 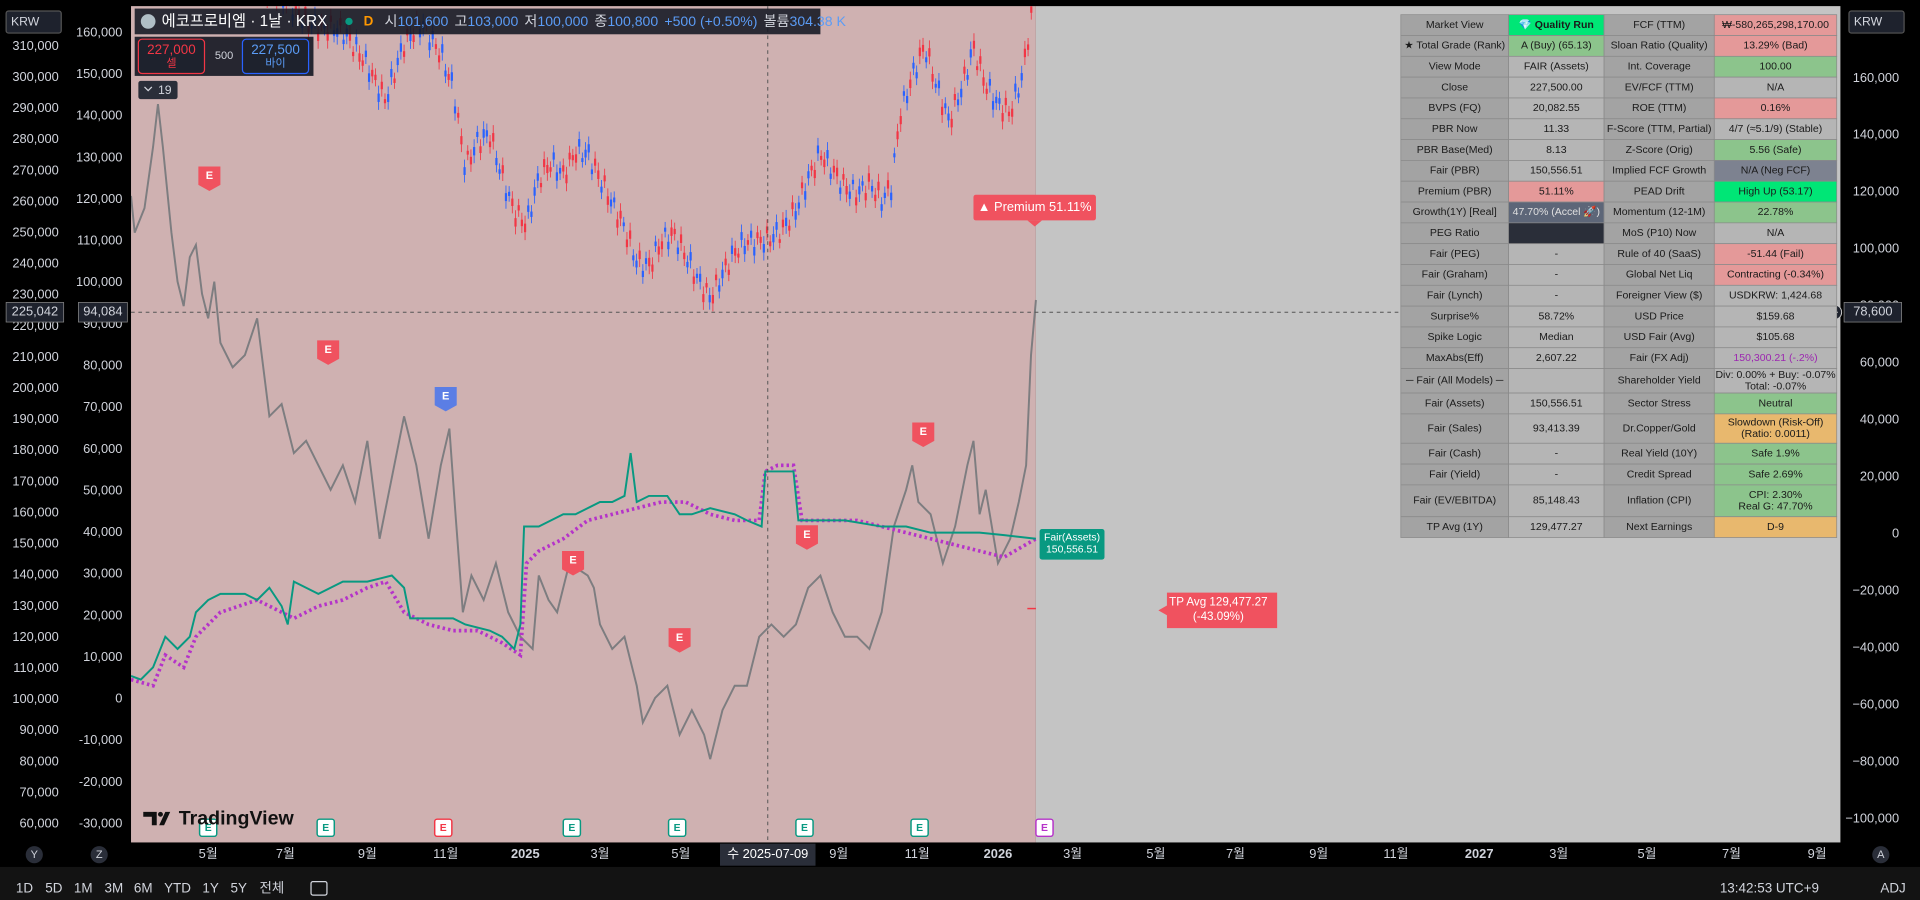 What do you see at coordinates (632, 21) in the screenshot?
I see `ohlc-value: 100,800` at bounding box center [632, 21].